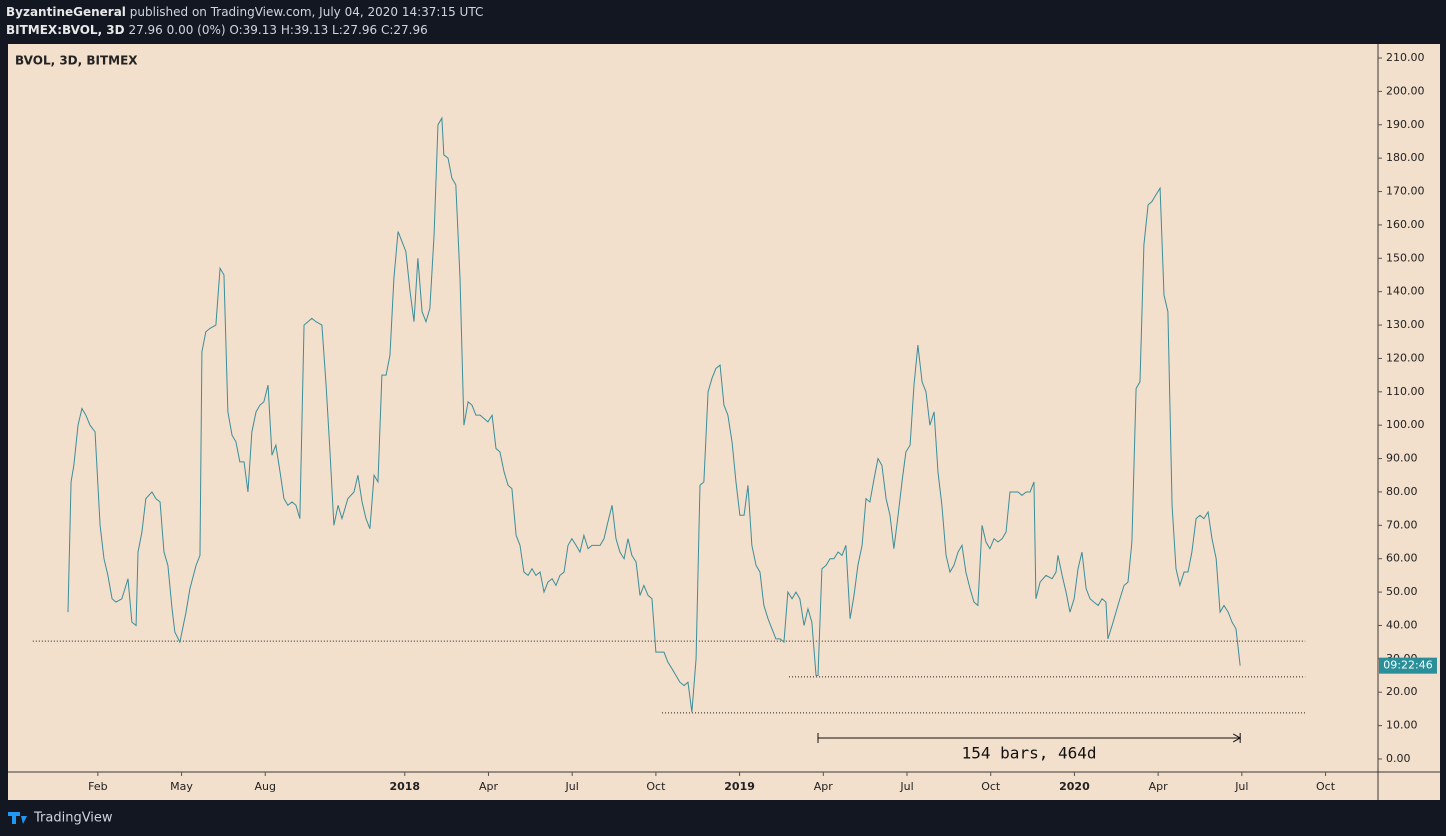 This screenshot has height=836, width=1446. Describe the element at coordinates (181, 786) in the screenshot. I see `x-tick-label: May` at that location.